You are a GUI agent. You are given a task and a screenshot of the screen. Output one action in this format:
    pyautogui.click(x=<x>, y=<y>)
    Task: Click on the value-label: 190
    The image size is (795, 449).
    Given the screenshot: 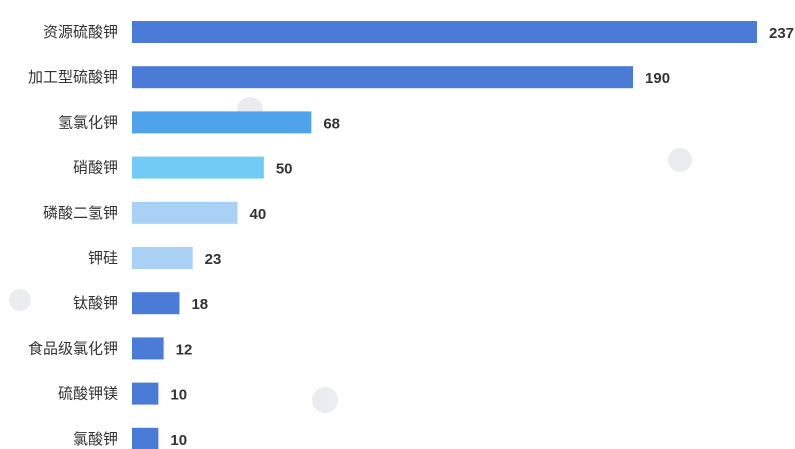 What is the action you would take?
    pyautogui.click(x=657, y=78)
    